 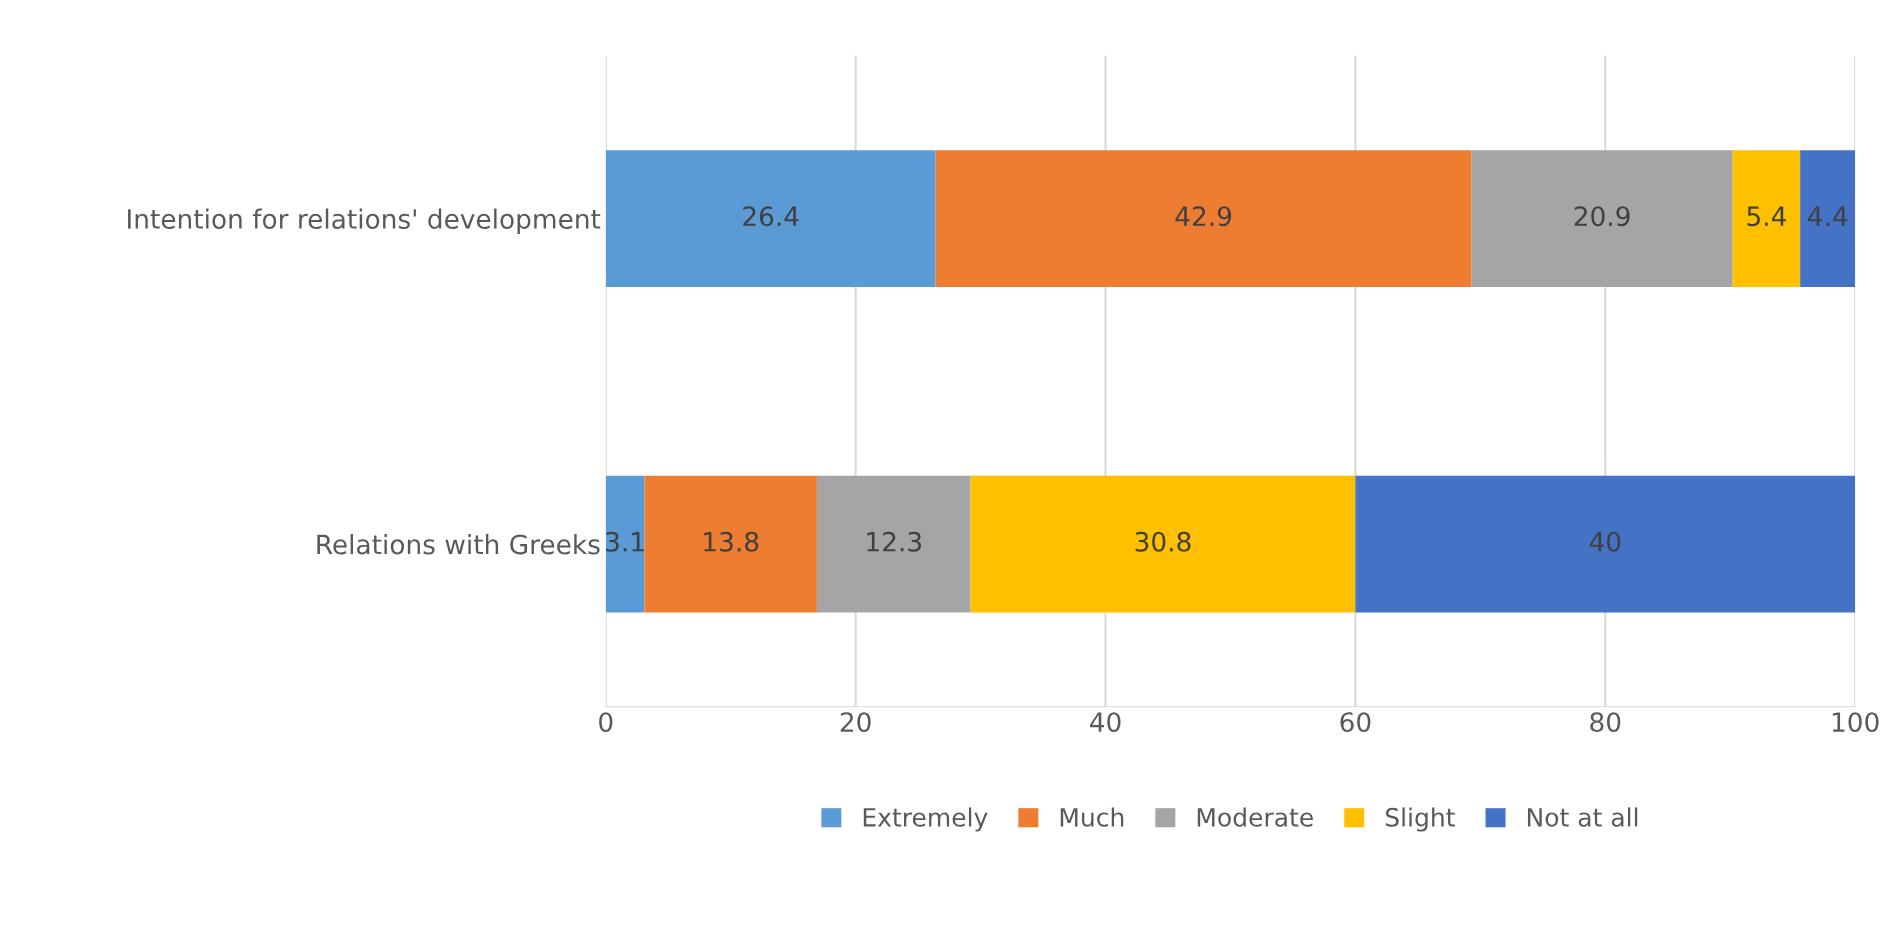 What do you see at coordinates (925, 819) in the screenshot?
I see `legend-label: Extremely` at bounding box center [925, 819].